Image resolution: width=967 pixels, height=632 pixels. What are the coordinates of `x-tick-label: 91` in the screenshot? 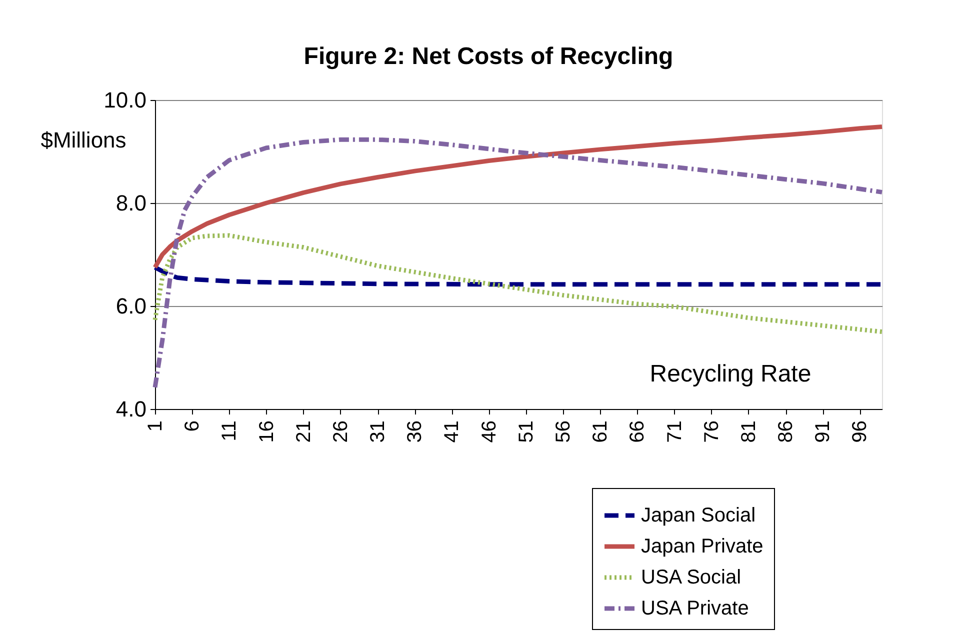 It's located at (823, 431).